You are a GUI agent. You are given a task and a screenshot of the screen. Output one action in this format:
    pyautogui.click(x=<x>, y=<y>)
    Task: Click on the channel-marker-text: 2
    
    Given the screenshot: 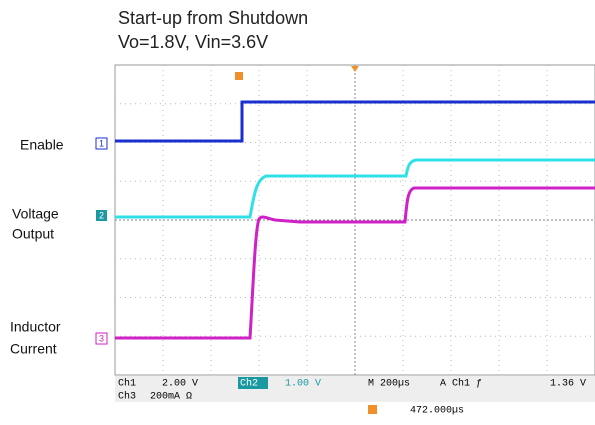 What is the action you would take?
    pyautogui.click(x=101, y=215)
    